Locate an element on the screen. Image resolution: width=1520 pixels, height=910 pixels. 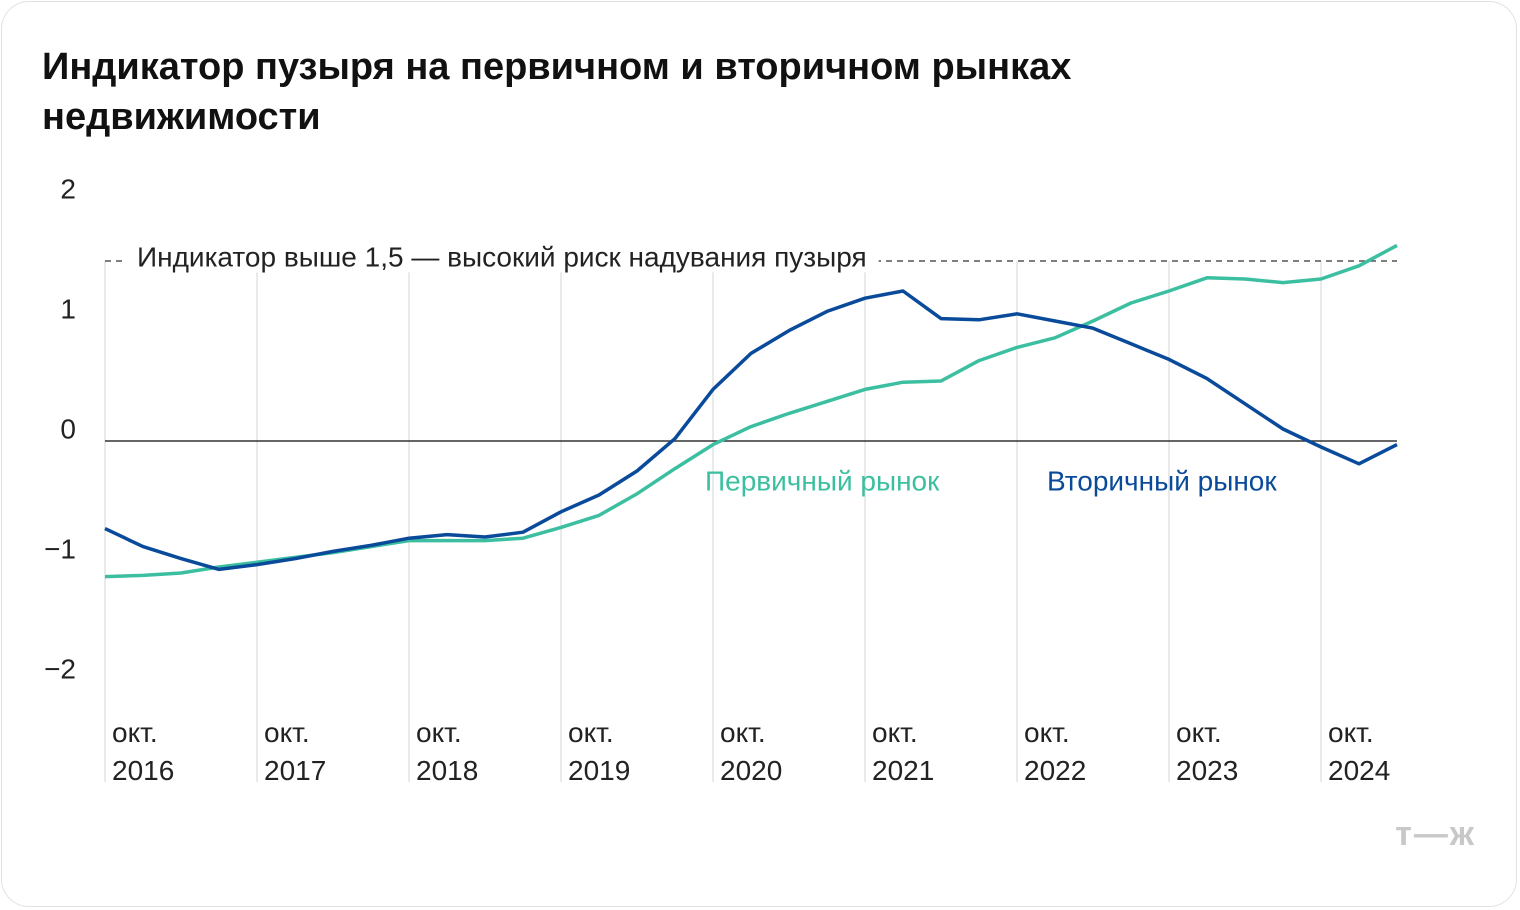
y-tick-label: 0 is located at coordinates (68, 428).